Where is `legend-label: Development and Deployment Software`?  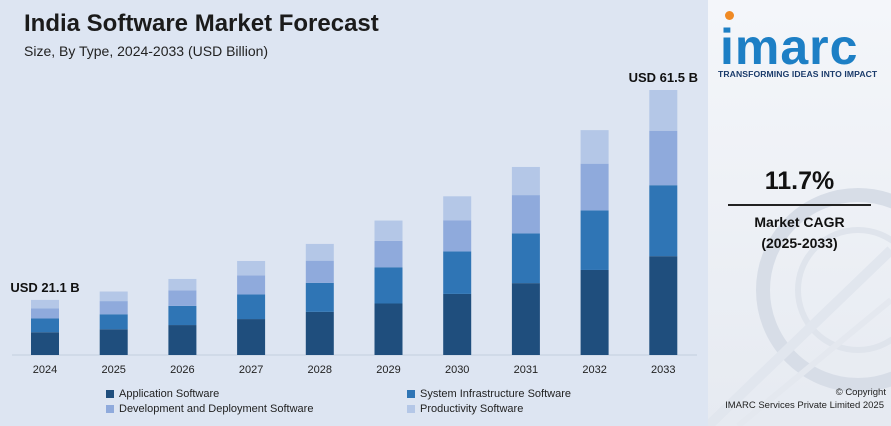 legend-label: Development and Deployment Software is located at coordinates (216, 409).